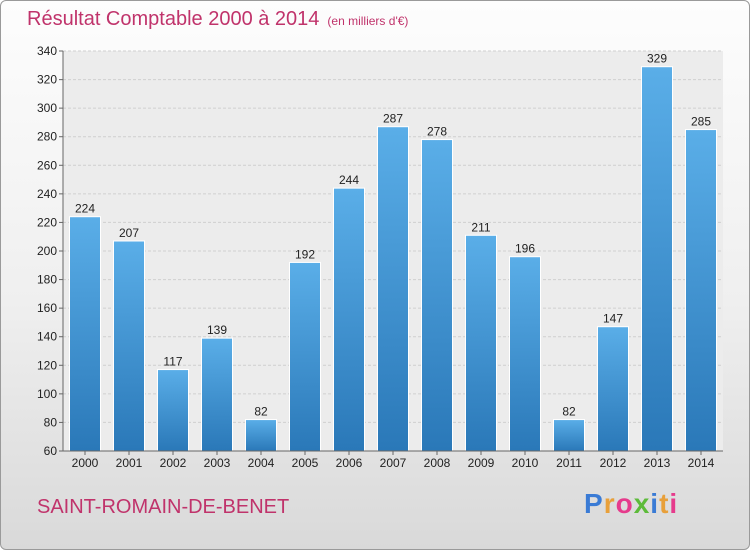 Image resolution: width=750 pixels, height=550 pixels. What do you see at coordinates (51, 451) in the screenshot?
I see `y-tick-label: 60` at bounding box center [51, 451].